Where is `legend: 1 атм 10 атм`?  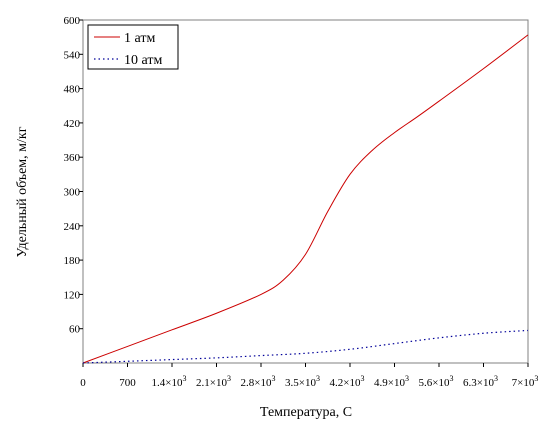 legend: 1 атм 10 атм is located at coordinates (133, 47).